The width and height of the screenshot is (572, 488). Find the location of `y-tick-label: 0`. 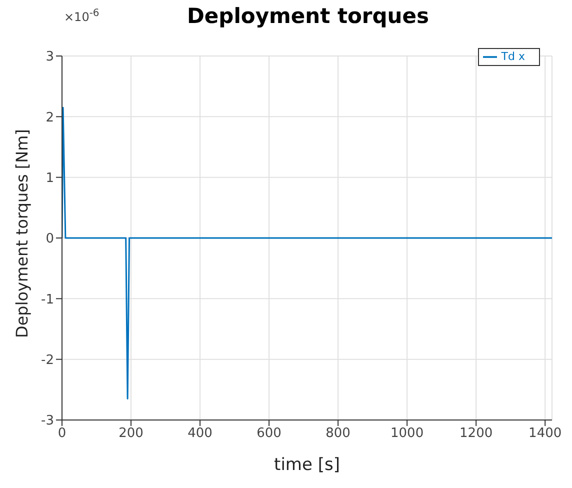

y-tick-label: 0 is located at coordinates (50, 239).